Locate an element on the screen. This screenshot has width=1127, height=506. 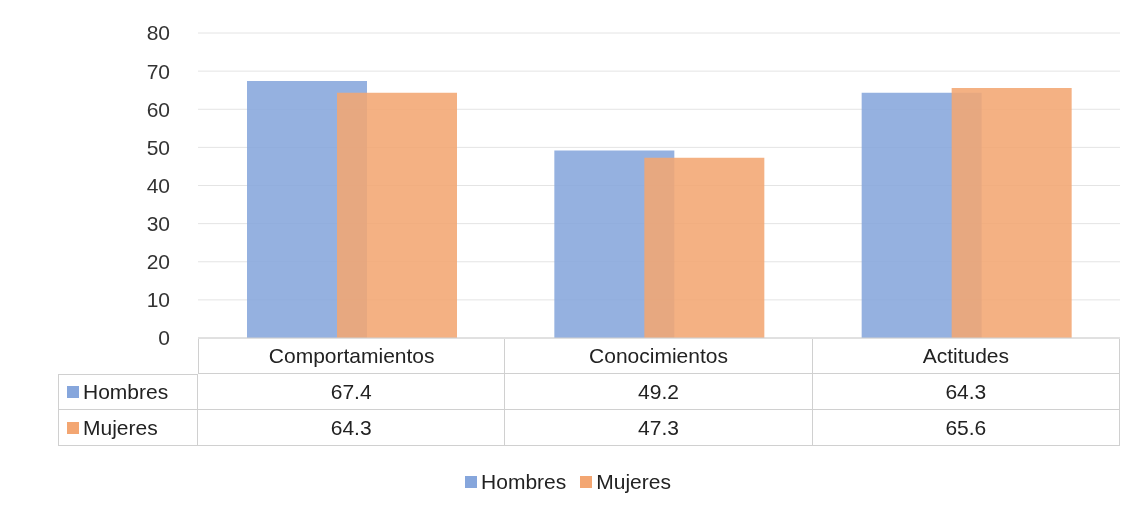
text: Hombres is located at coordinates (524, 481).